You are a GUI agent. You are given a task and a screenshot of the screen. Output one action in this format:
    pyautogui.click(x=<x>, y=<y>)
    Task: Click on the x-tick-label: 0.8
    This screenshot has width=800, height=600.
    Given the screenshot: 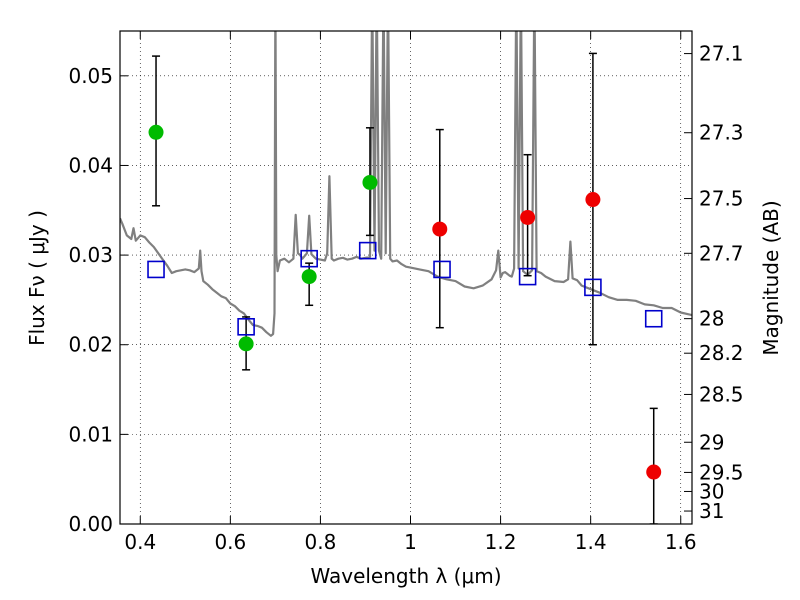 What is the action you would take?
    pyautogui.click(x=321, y=542)
    